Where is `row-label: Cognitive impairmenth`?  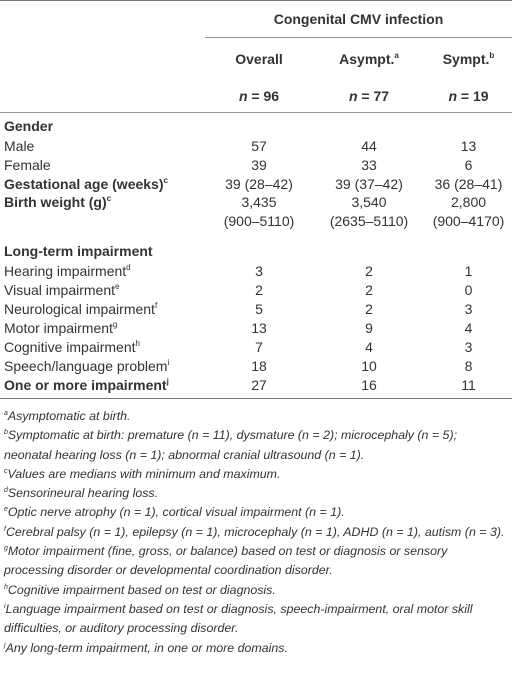
row-label: Cognitive impairmenth is located at coordinates (102, 346).